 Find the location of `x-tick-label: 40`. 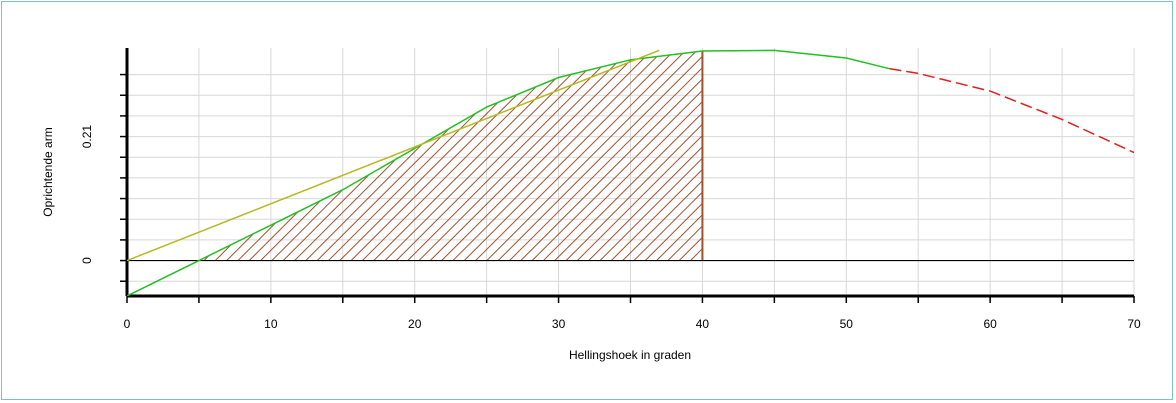

x-tick-label: 40 is located at coordinates (703, 324).